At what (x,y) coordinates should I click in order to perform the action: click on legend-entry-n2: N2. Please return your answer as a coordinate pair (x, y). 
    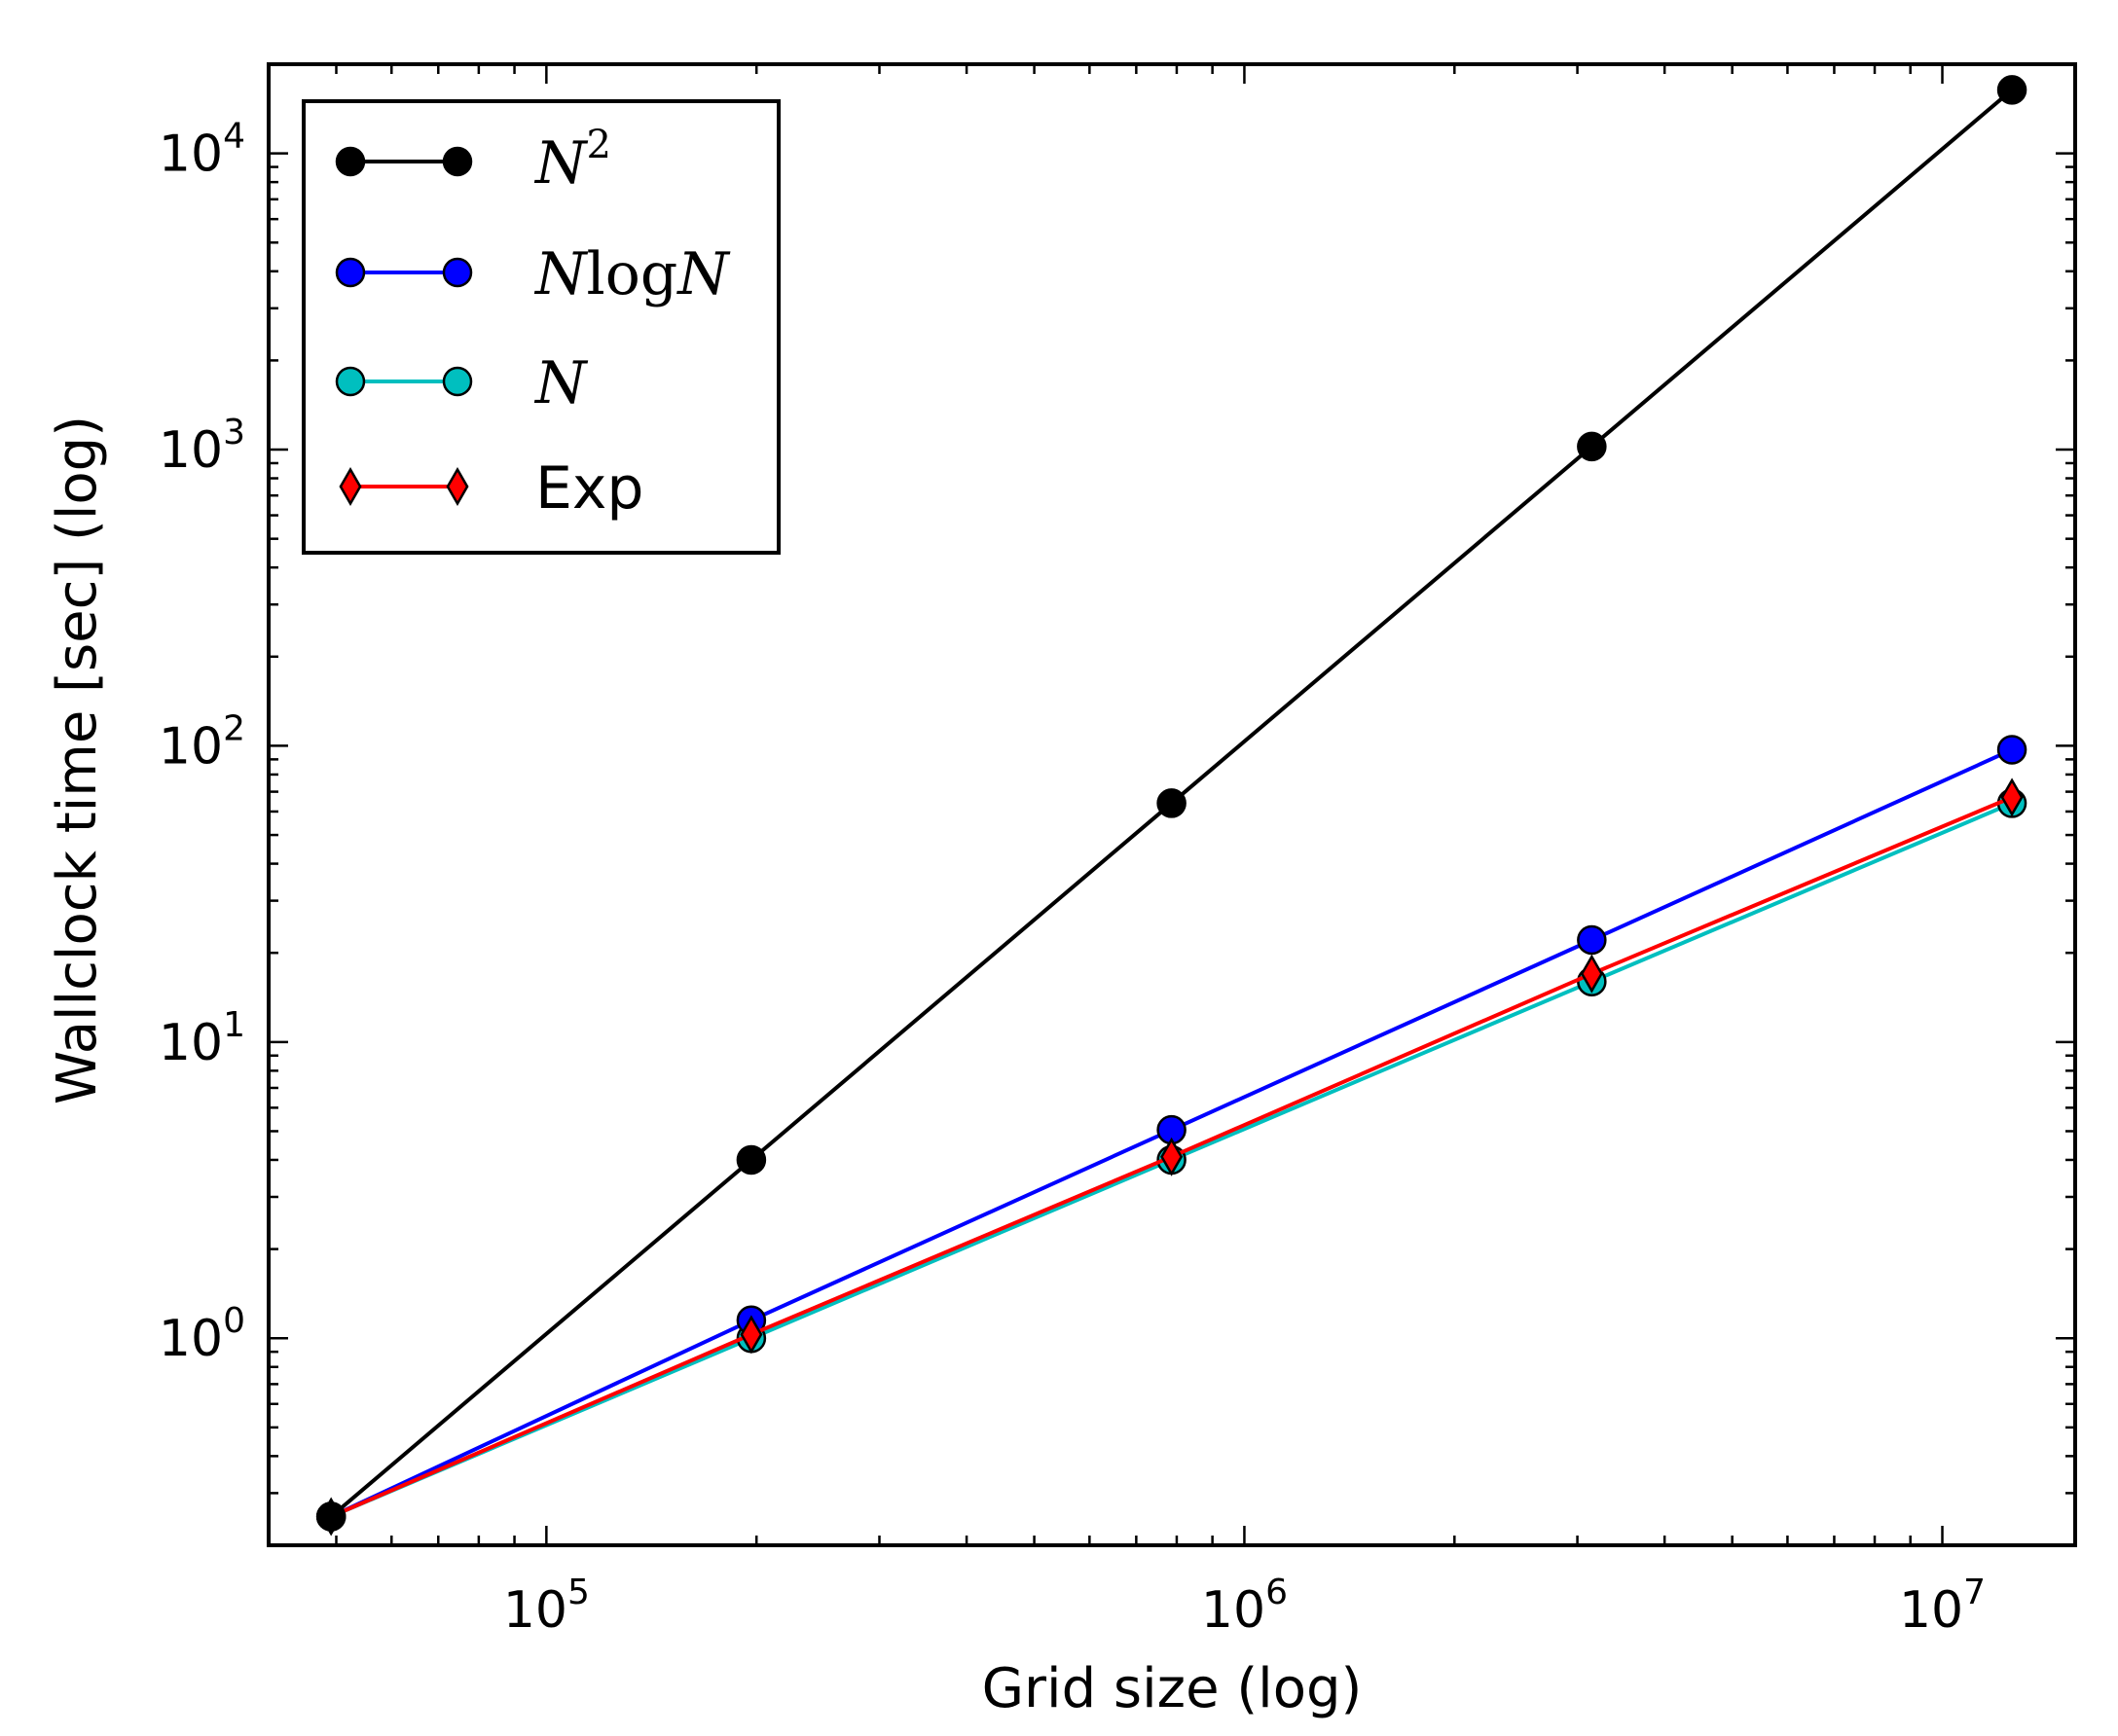
    Looking at the image, I should click on (473, 161).